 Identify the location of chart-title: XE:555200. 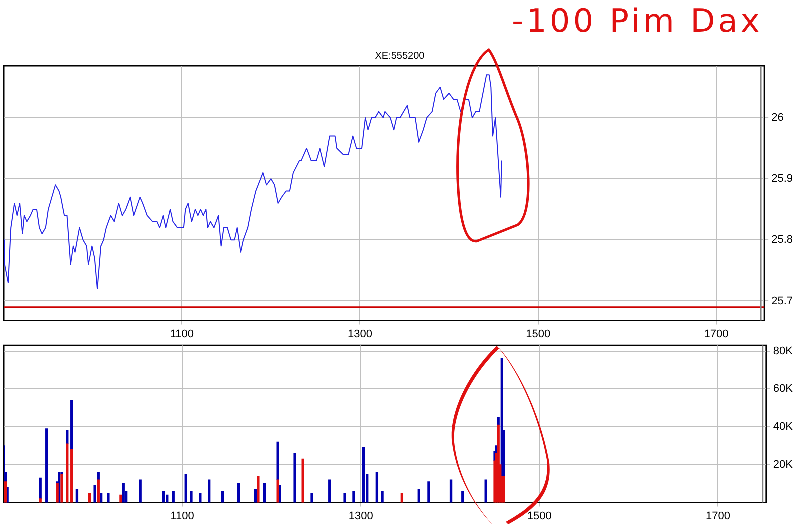
(400, 56).